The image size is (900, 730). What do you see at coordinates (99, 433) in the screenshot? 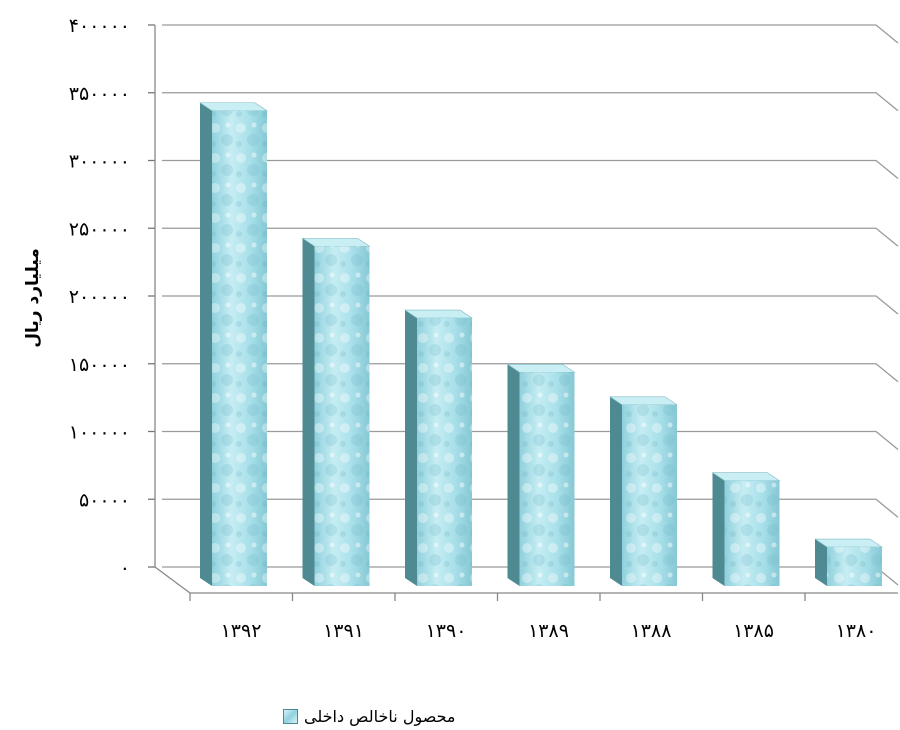
I see `y-tick-label: ۱۰۰۰۰۰` at bounding box center [99, 433].